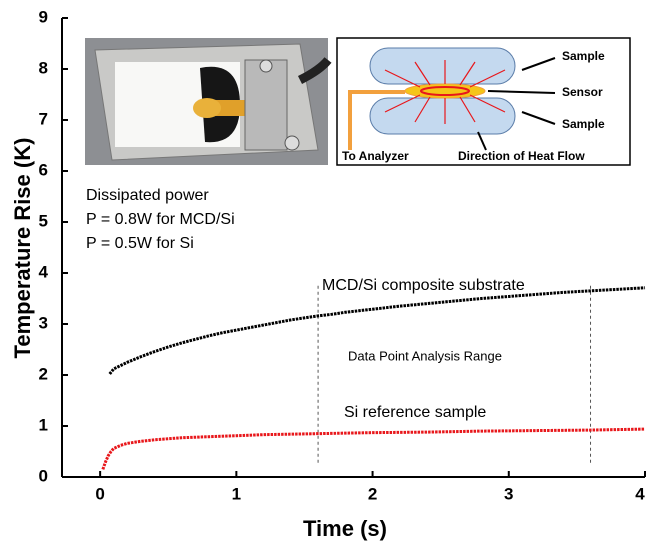  I want to click on inset-photo, so click(208, 101).